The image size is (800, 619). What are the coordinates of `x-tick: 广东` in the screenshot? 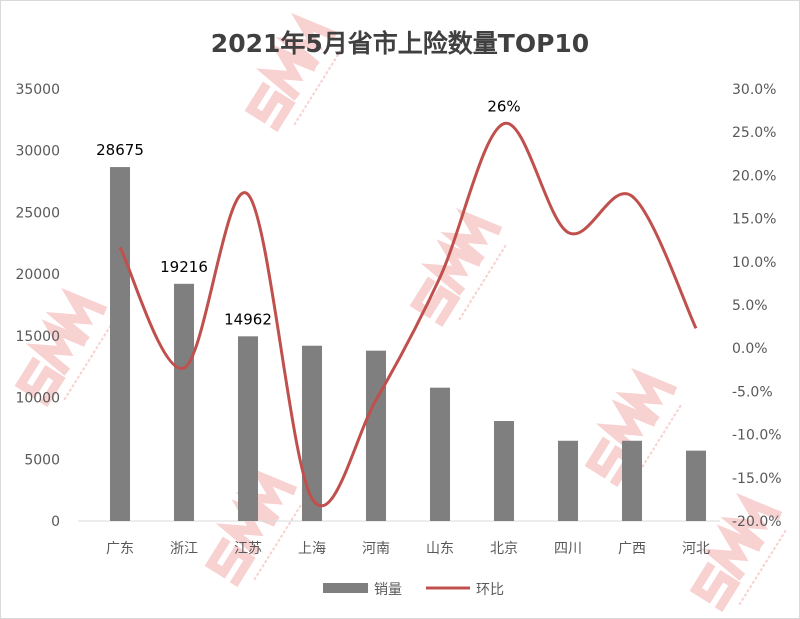 It's located at (120, 549).